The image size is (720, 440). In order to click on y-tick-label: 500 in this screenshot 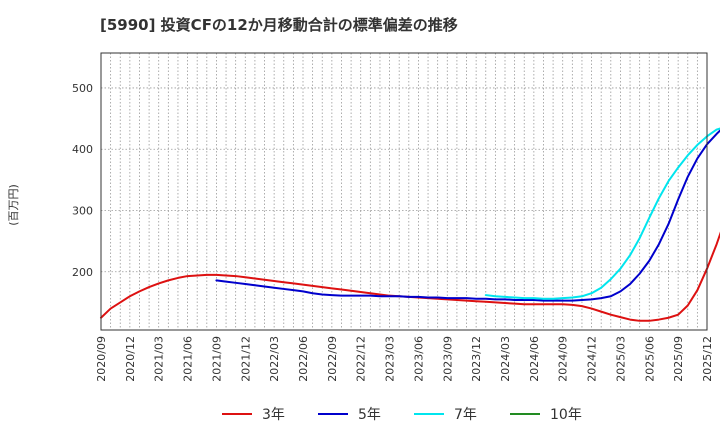, I will do `click(82, 88)`.